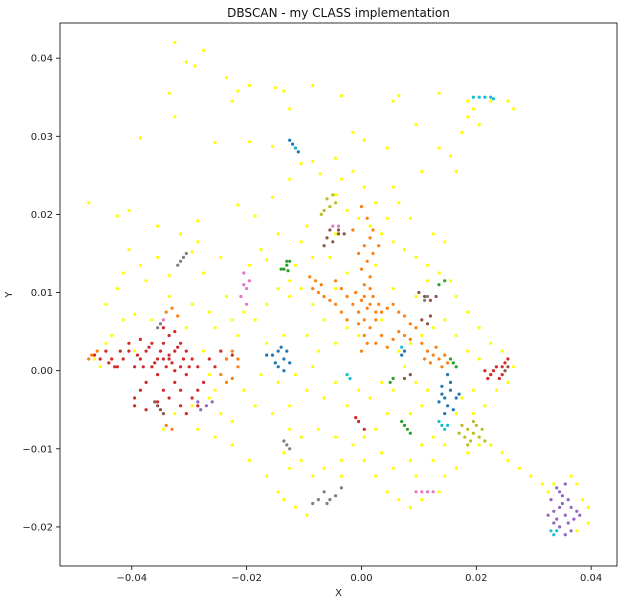 The image size is (623, 604). What do you see at coordinates (131, 578) in the screenshot?
I see `x-tick-label: −0.04` at bounding box center [131, 578].